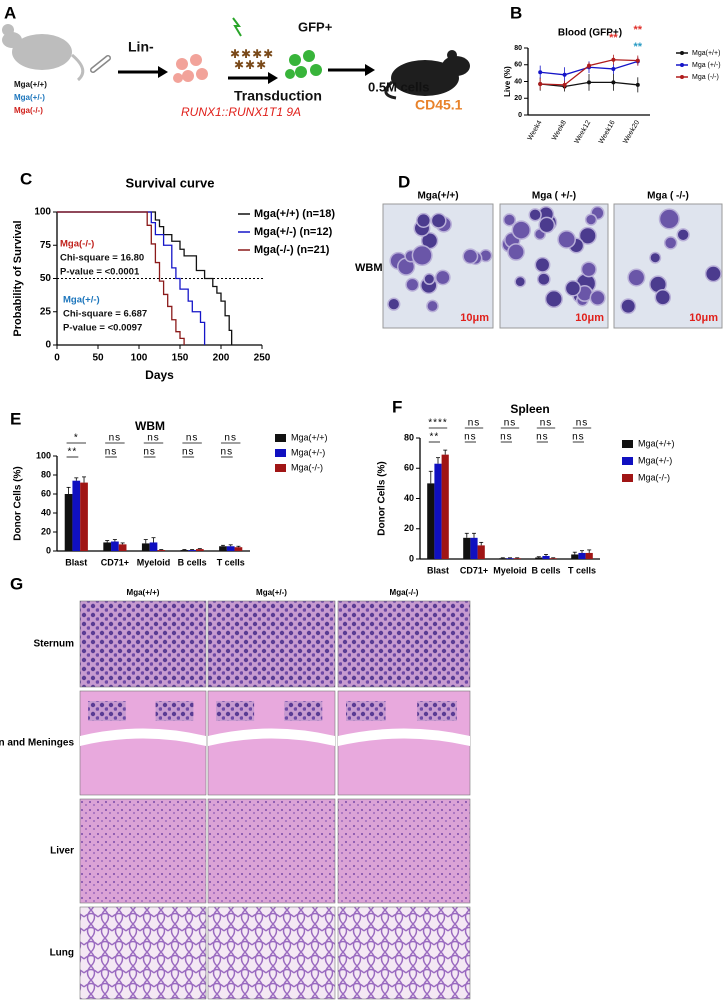 Image resolution: width=727 pixels, height=1002 pixels. I want to click on schematic-label: Lin-, so click(141, 47).